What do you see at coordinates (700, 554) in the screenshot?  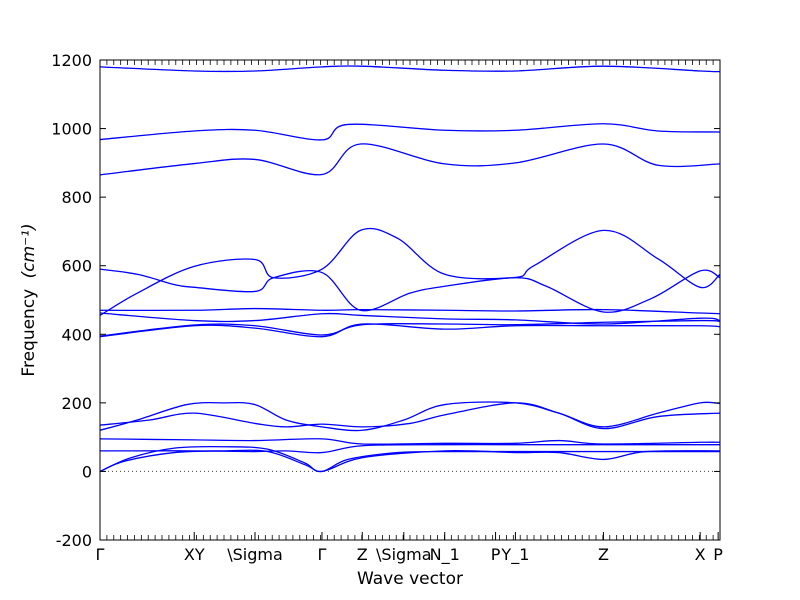 I see `x-tick-label: X` at bounding box center [700, 554].